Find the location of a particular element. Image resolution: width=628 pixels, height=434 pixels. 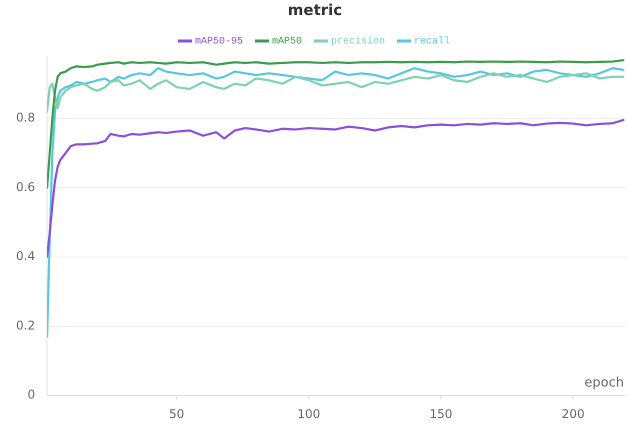

x-tick-label: 50 is located at coordinates (176, 413).